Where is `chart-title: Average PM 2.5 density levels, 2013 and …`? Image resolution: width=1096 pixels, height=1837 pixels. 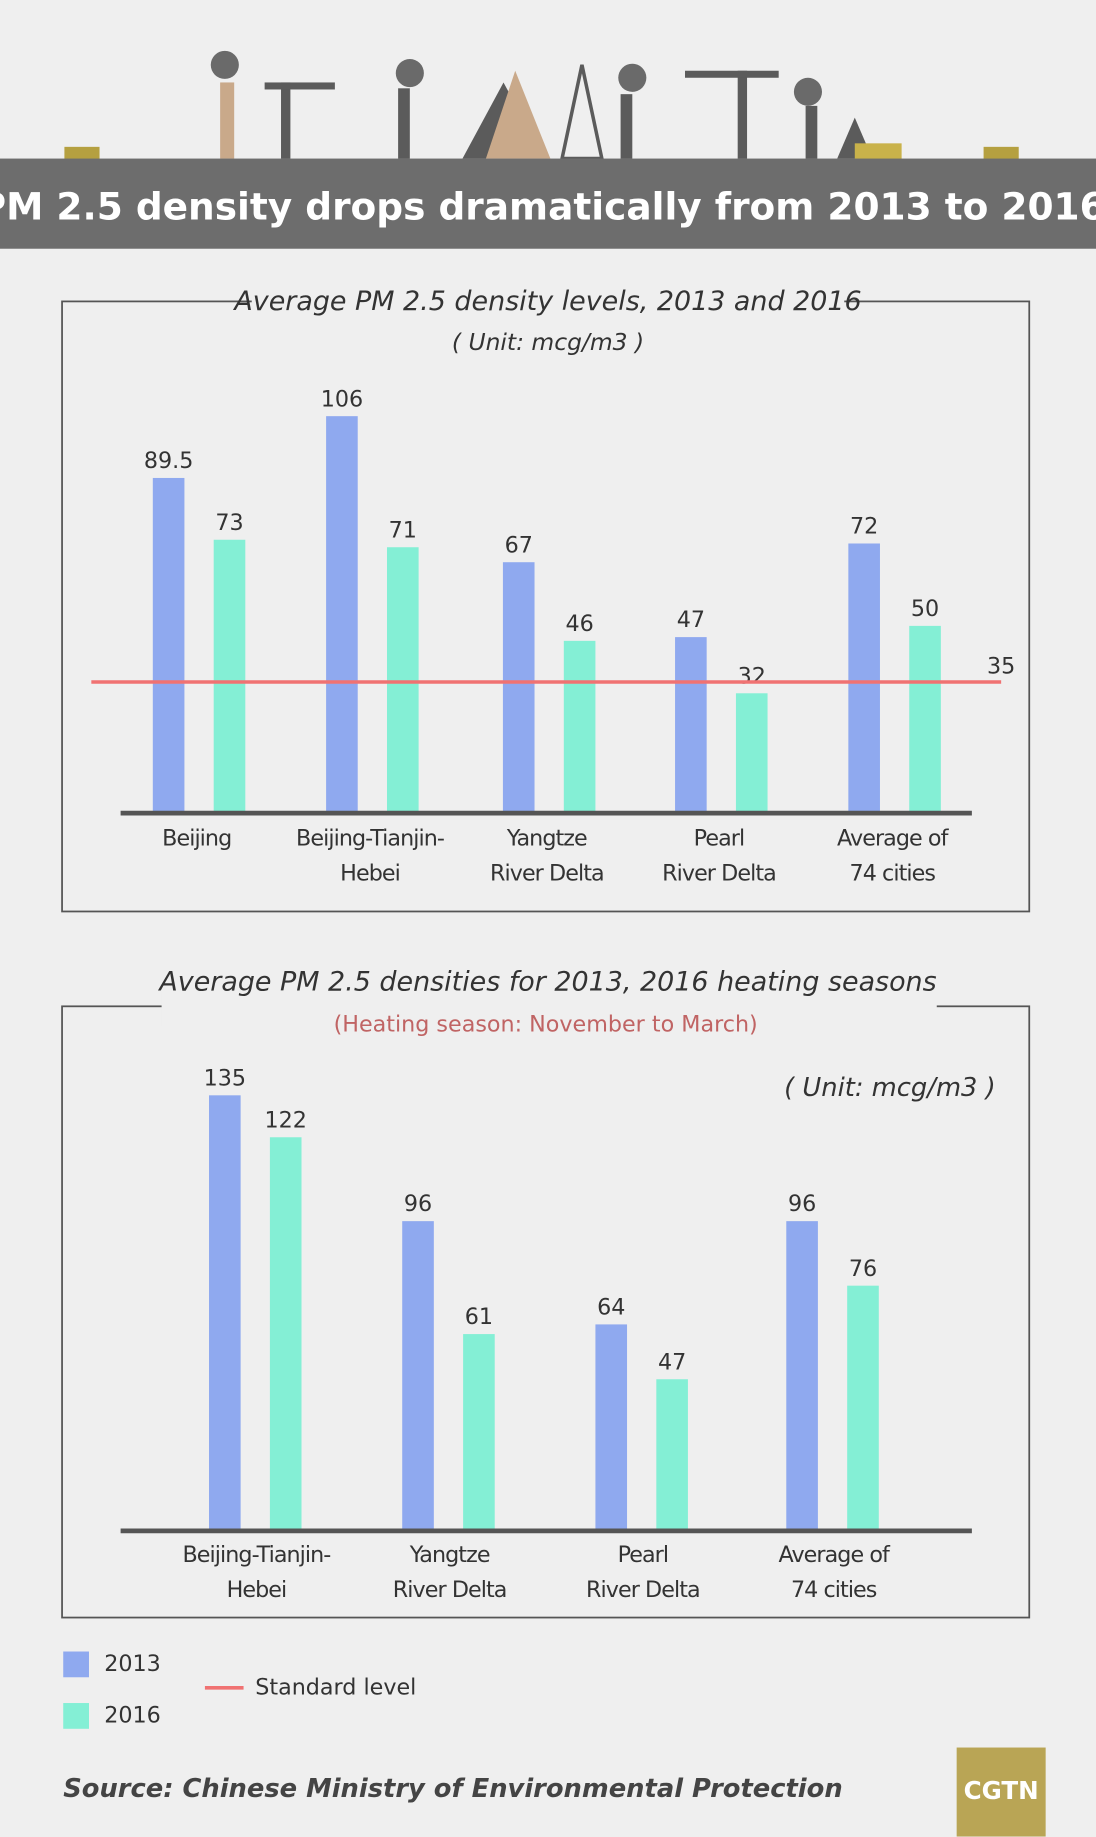
chart-title: Average PM 2.5 density levels, 2013 and … is located at coordinates (546, 301).